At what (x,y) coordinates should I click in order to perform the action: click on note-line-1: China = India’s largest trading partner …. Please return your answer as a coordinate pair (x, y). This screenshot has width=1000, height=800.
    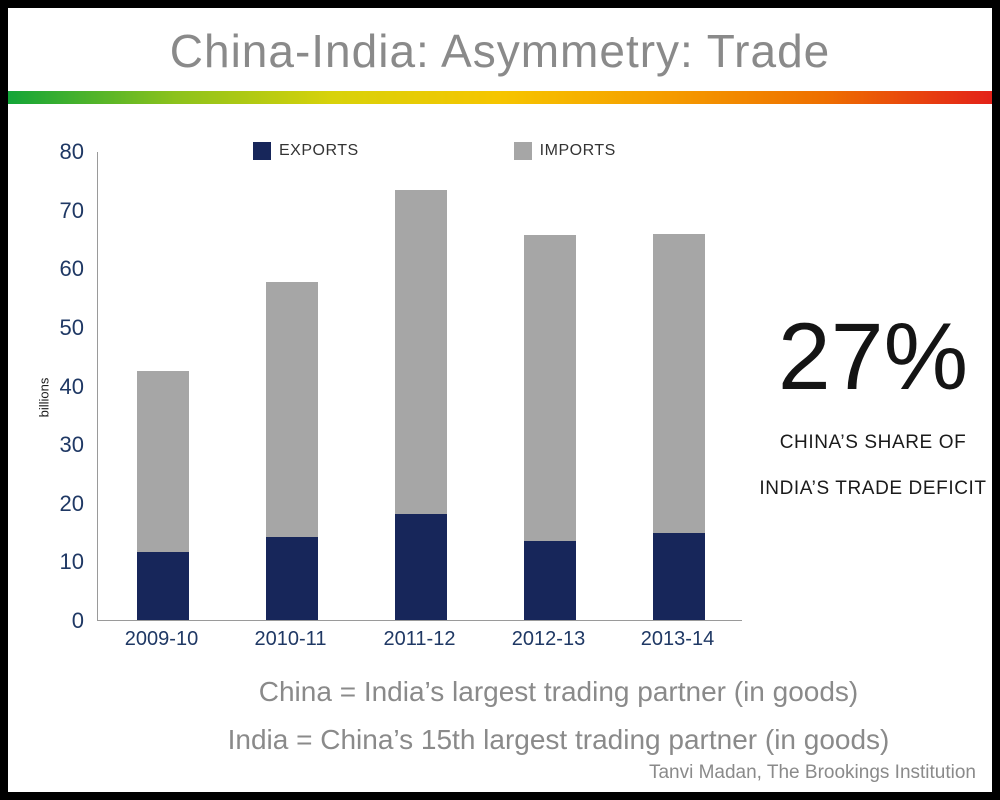
    Looking at the image, I should click on (558, 691).